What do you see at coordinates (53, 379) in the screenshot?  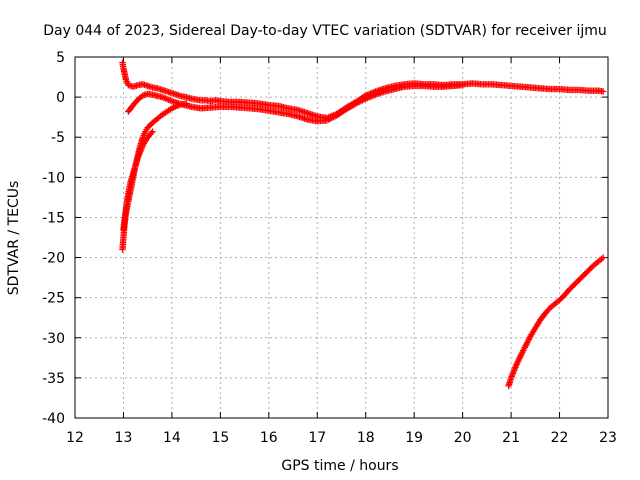 I see `y-tick-label: -35` at bounding box center [53, 379].